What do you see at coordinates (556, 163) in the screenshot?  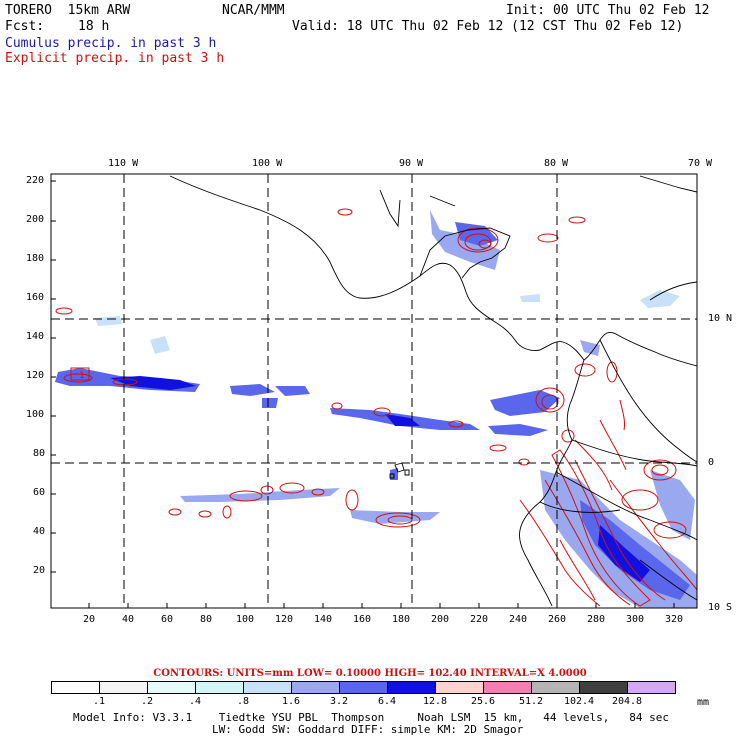 I see `lon-label: 80 W` at bounding box center [556, 163].